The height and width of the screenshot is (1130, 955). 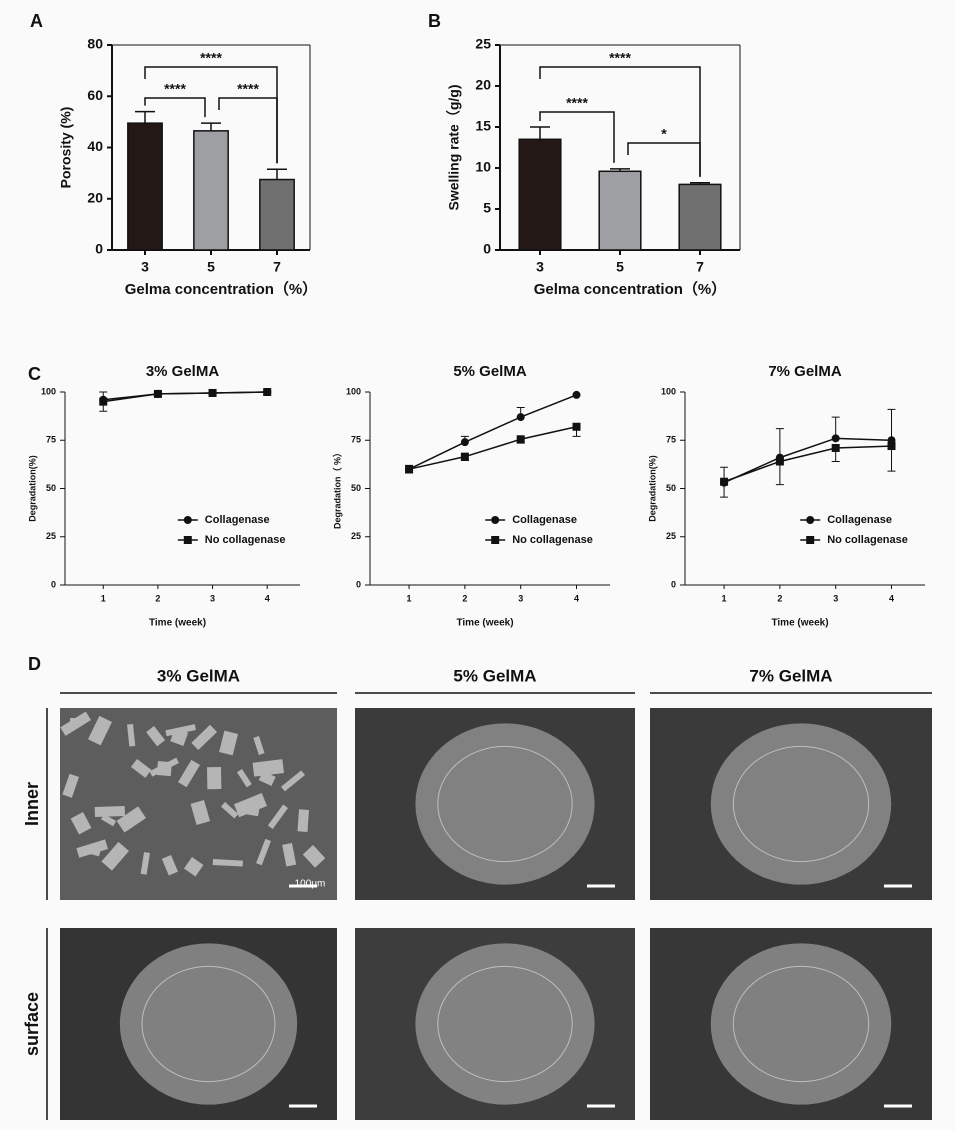 What do you see at coordinates (66, 148) in the screenshot?
I see `y-axis-label: Porosity (%)` at bounding box center [66, 148].